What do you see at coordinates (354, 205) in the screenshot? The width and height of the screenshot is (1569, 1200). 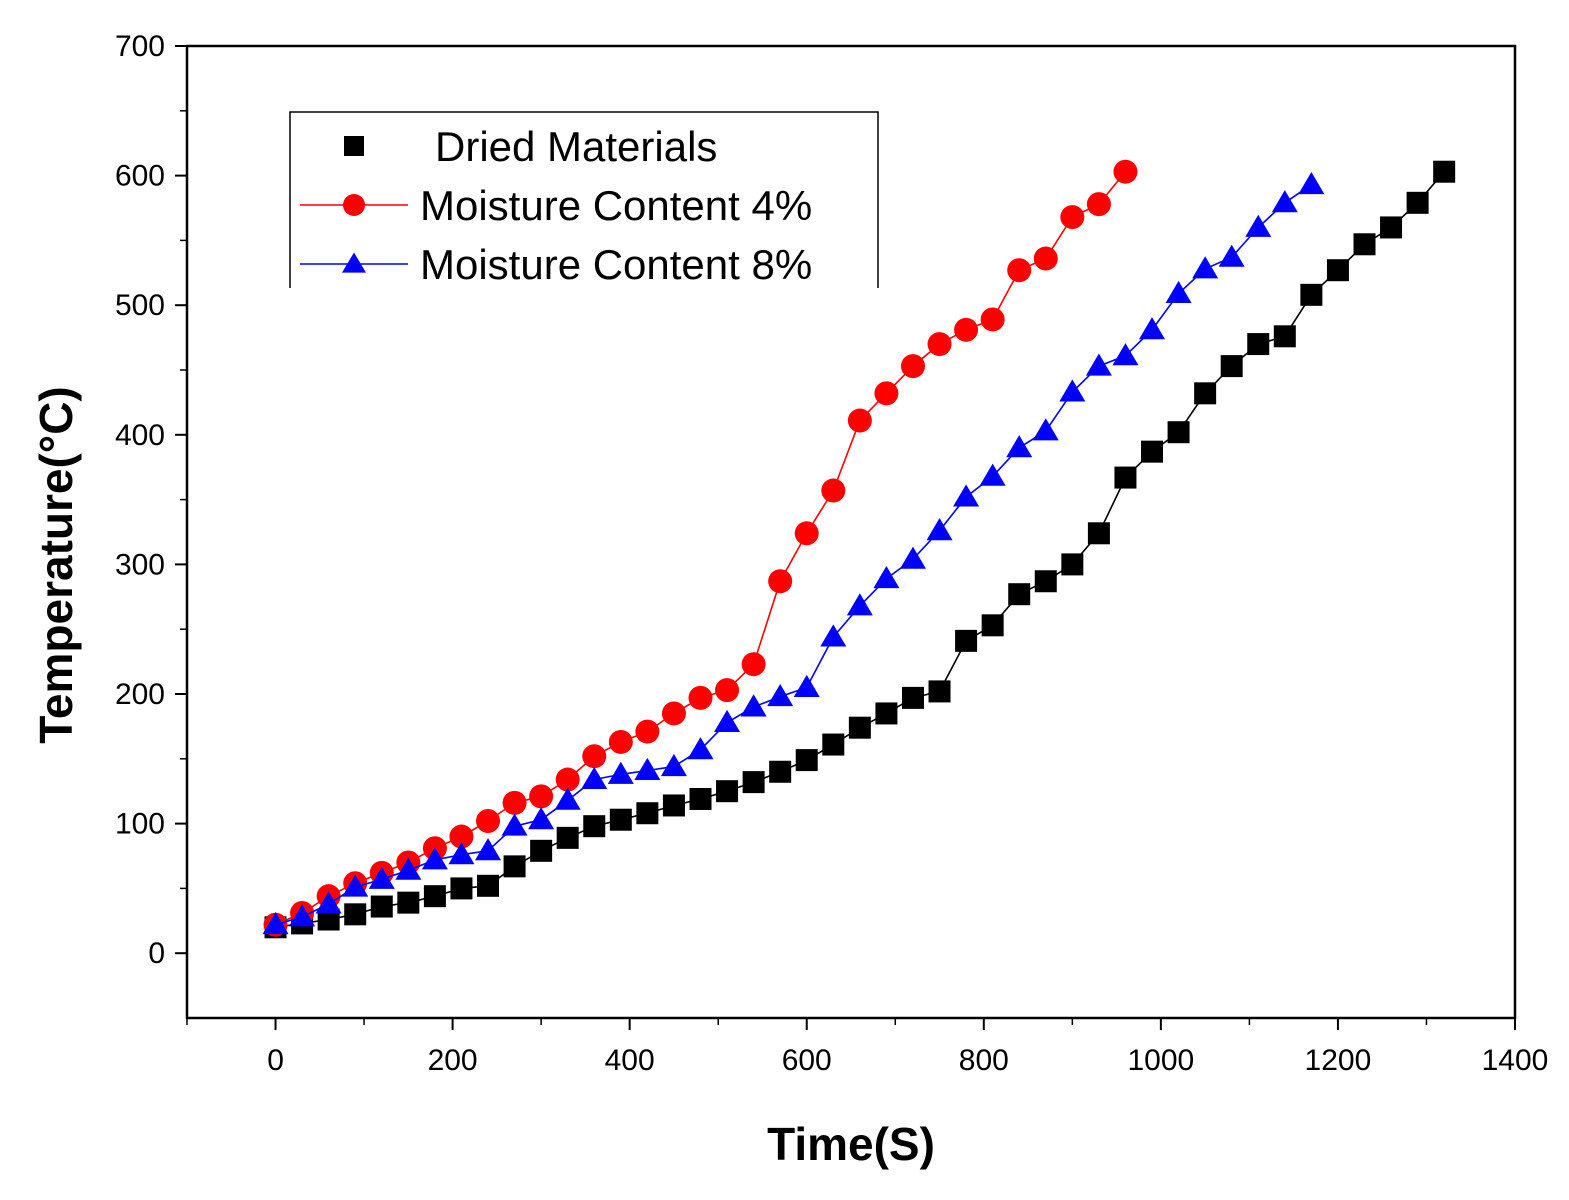 I see `legend-item-moisture-content-4-marker` at bounding box center [354, 205].